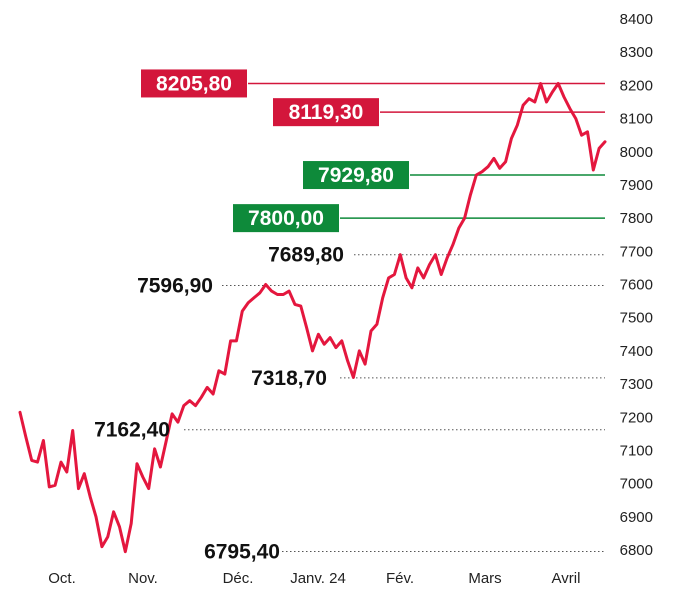  What do you see at coordinates (636, 517) in the screenshot?
I see `y-tick-label: 6900` at bounding box center [636, 517].